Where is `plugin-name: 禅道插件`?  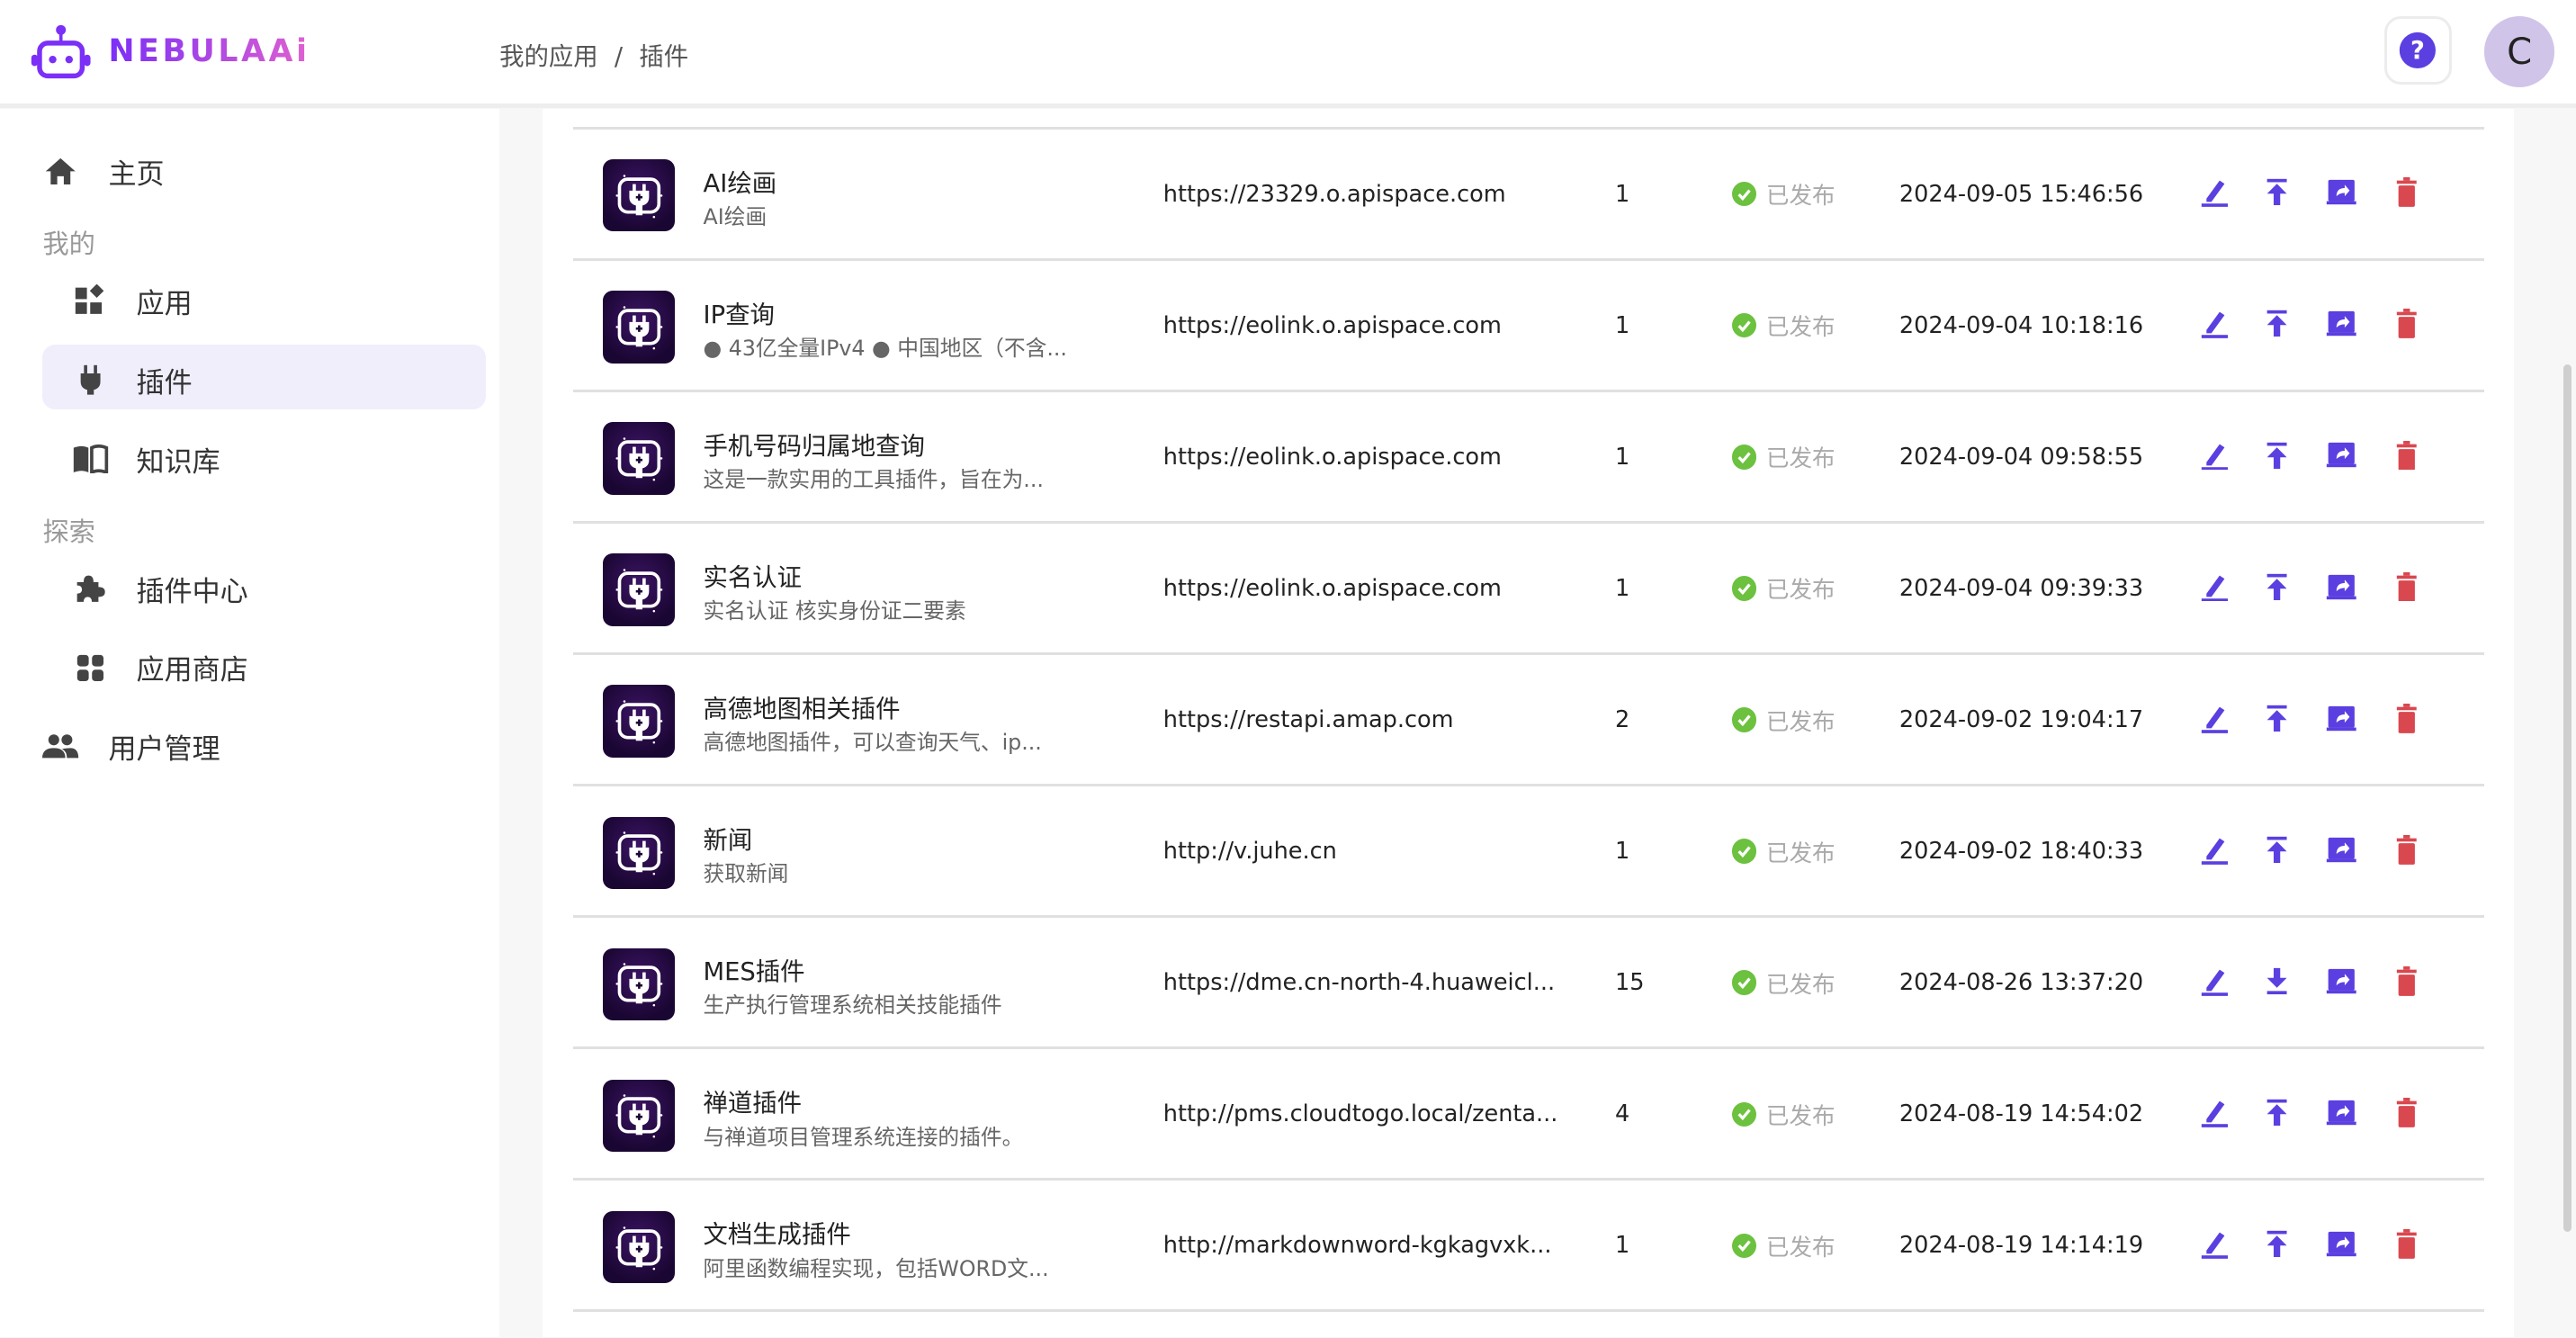
plugin-name: 禅道插件 is located at coordinates (753, 1104).